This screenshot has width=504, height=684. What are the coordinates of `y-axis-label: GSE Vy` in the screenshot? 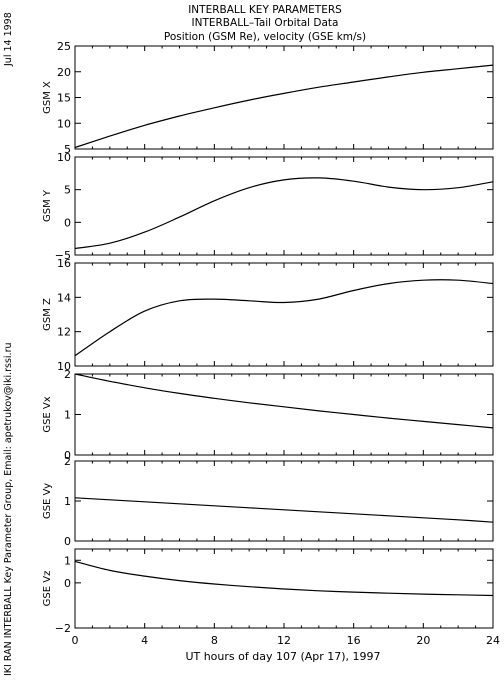 It's located at (47, 501).